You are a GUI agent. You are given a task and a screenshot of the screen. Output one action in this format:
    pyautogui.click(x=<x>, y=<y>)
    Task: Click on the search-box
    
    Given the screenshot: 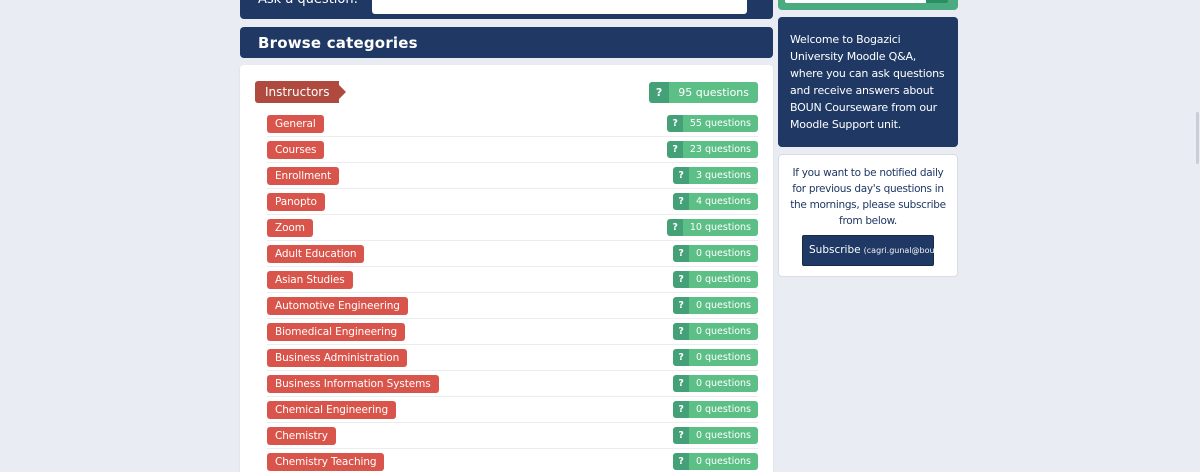 What is the action you would take?
    pyautogui.click(x=868, y=5)
    